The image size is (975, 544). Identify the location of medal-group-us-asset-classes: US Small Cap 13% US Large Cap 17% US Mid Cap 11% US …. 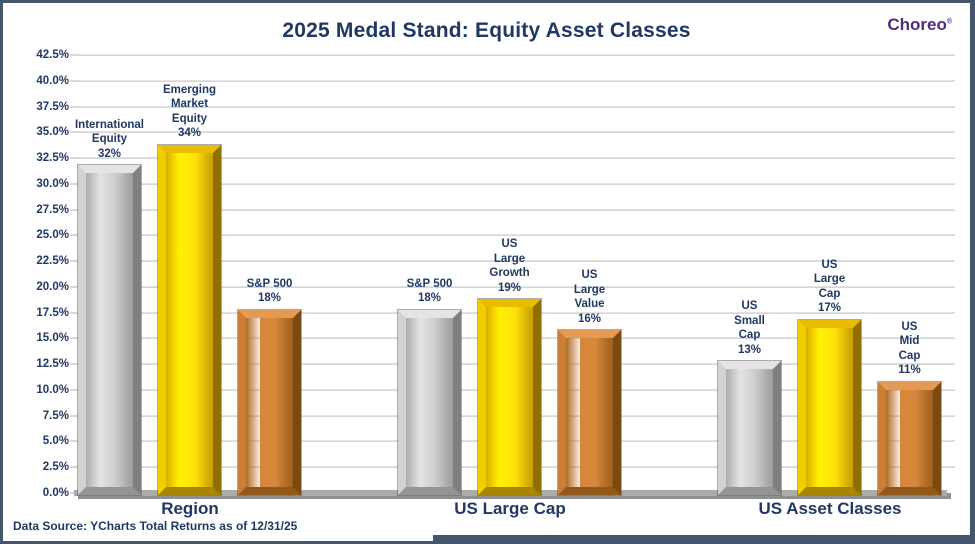
(830, 388).